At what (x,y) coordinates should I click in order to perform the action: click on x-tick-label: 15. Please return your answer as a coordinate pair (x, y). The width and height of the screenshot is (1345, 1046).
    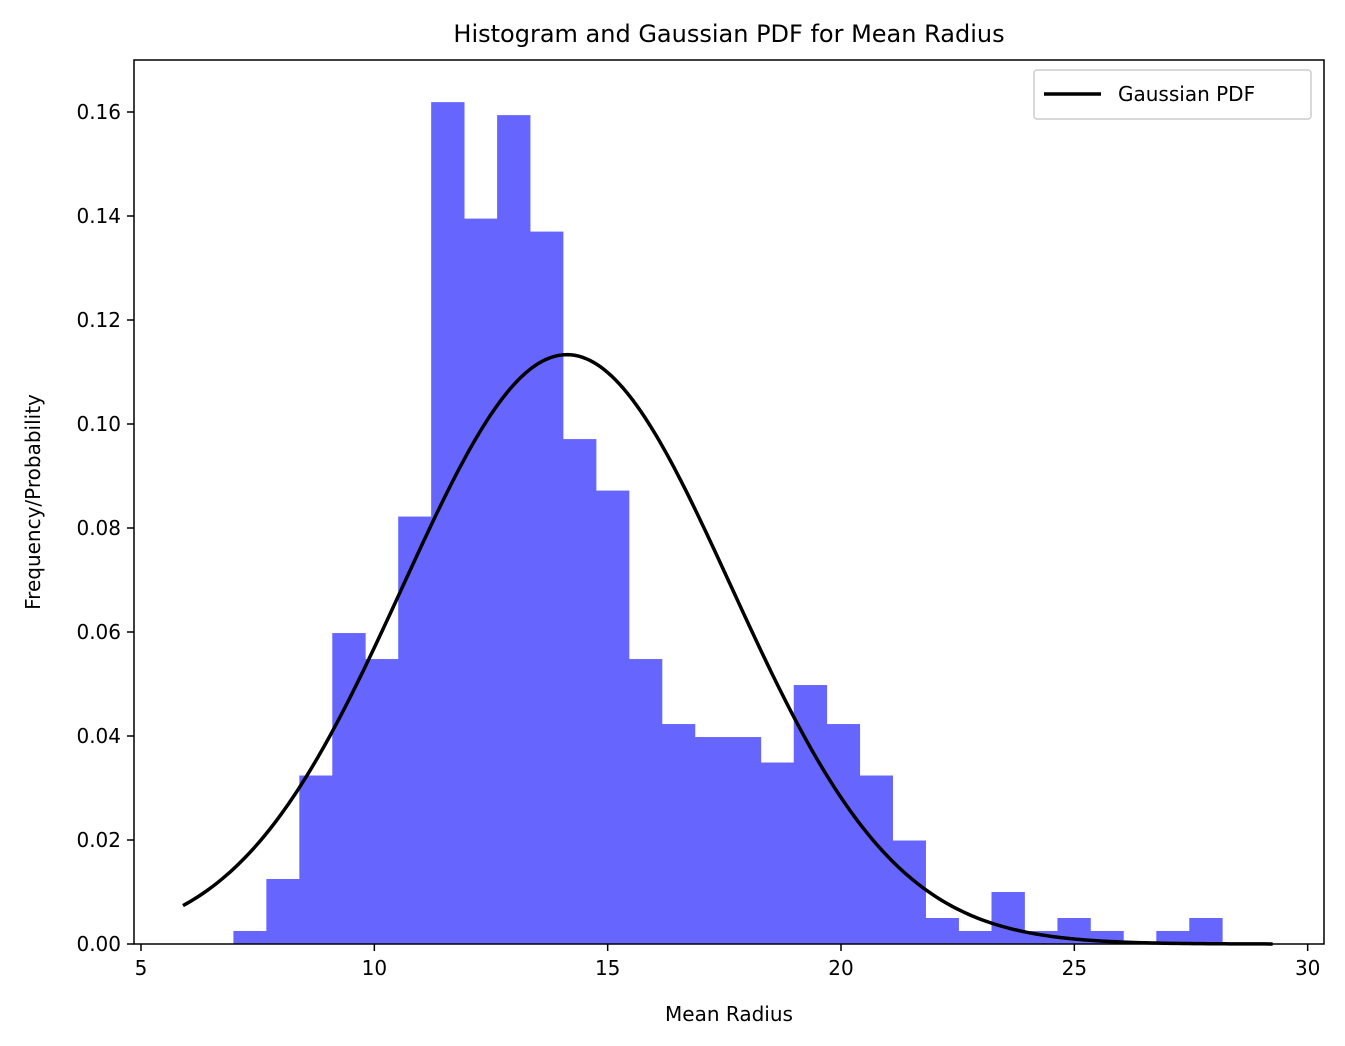
    Looking at the image, I should click on (607, 968).